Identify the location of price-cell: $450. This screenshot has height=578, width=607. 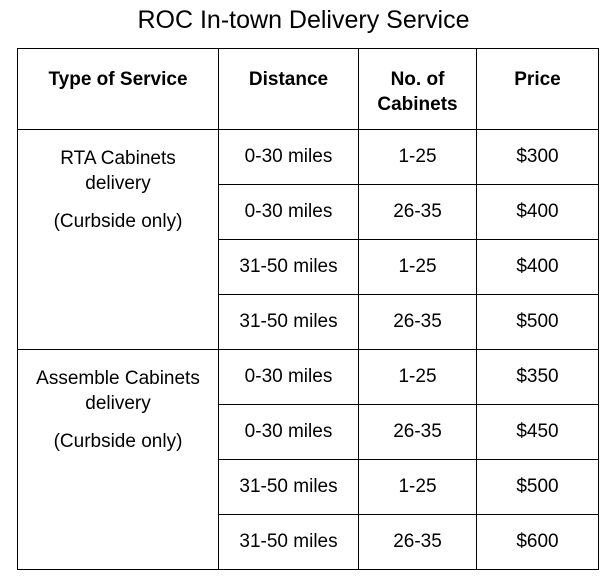
(537, 432).